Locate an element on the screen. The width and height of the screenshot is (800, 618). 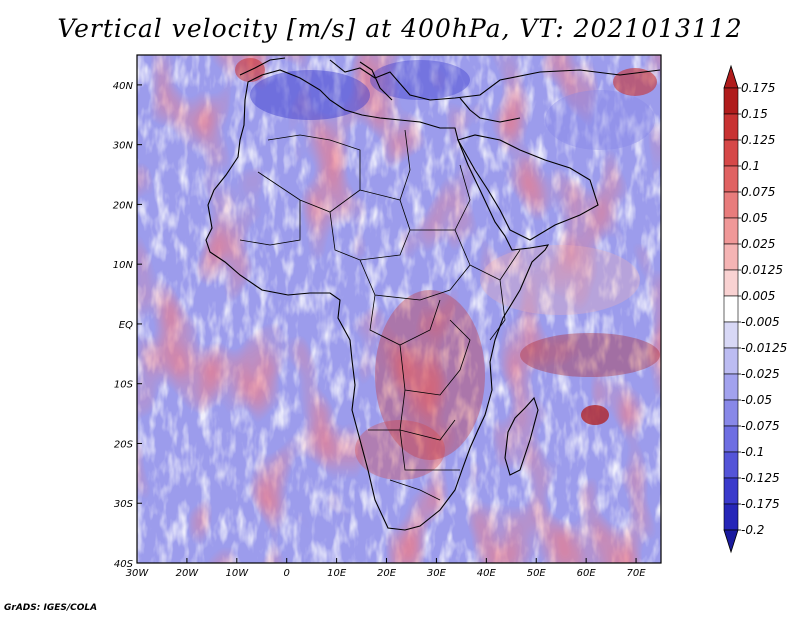
colorbar-label: 0.075 is located at coordinates (758, 192).